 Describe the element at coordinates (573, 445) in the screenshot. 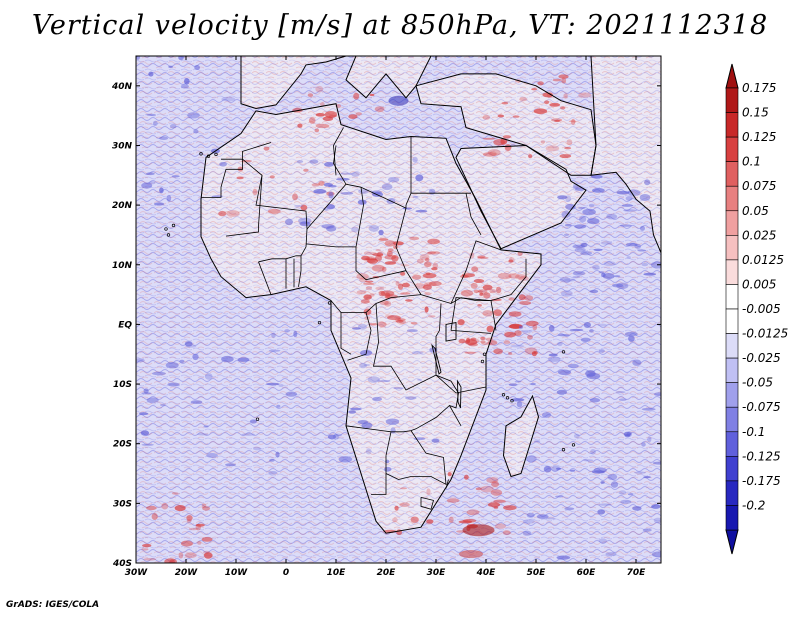

I see `island-outline` at that location.